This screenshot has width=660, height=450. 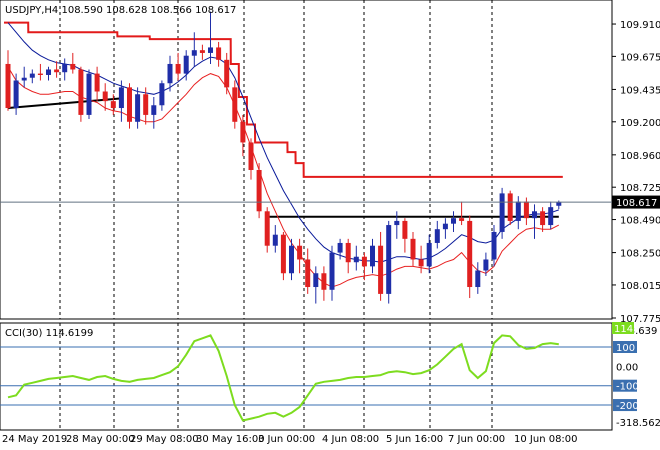 What do you see at coordinates (64, 103) in the screenshot?
I see `horizontal-level-line` at bounding box center [64, 103].